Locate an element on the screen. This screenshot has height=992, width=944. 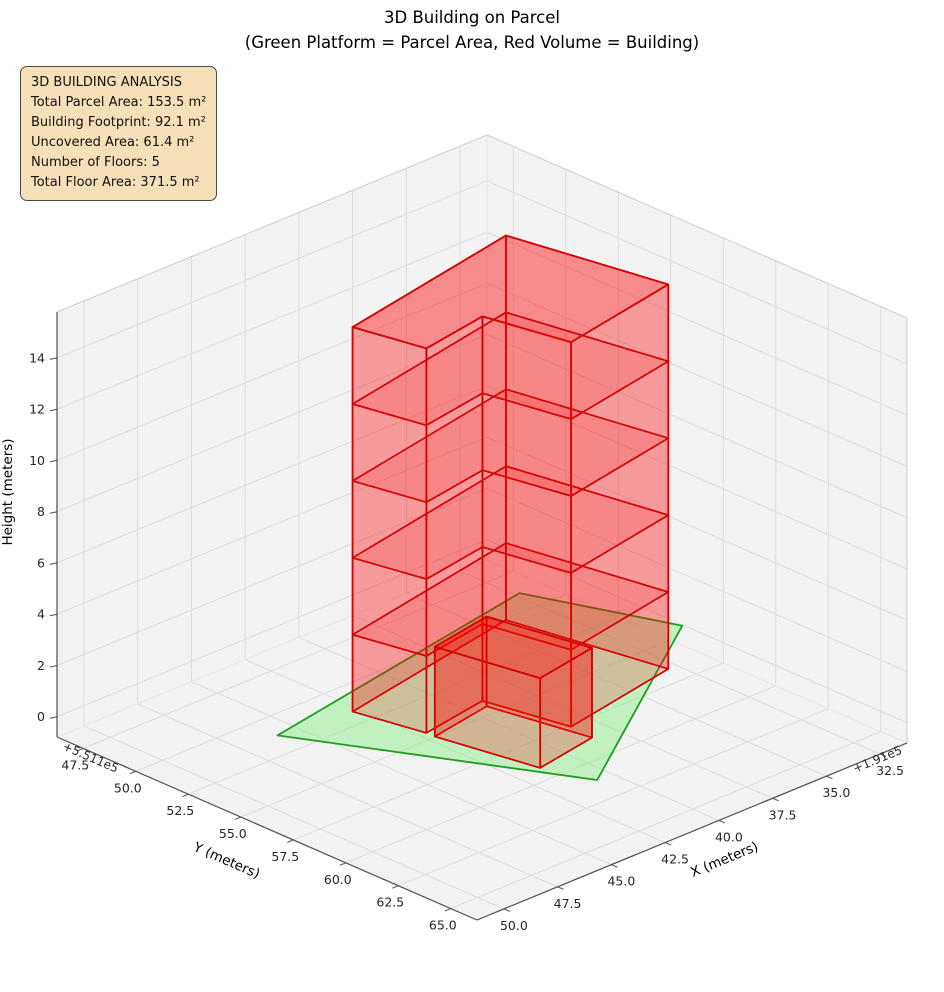
parcel-polygon is located at coordinates (480, 686).